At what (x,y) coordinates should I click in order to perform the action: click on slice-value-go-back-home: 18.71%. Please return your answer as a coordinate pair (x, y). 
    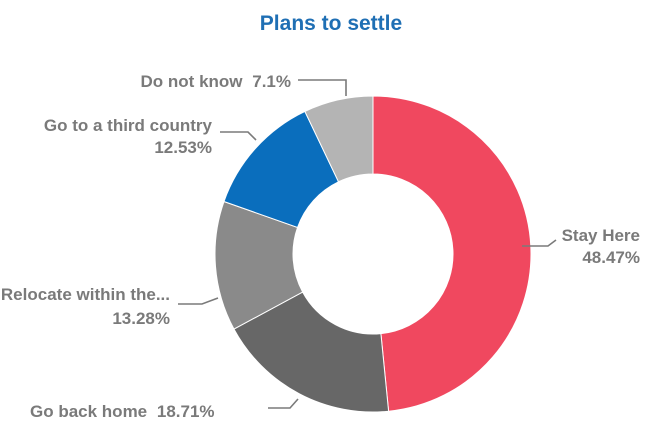
    Looking at the image, I should click on (186, 411).